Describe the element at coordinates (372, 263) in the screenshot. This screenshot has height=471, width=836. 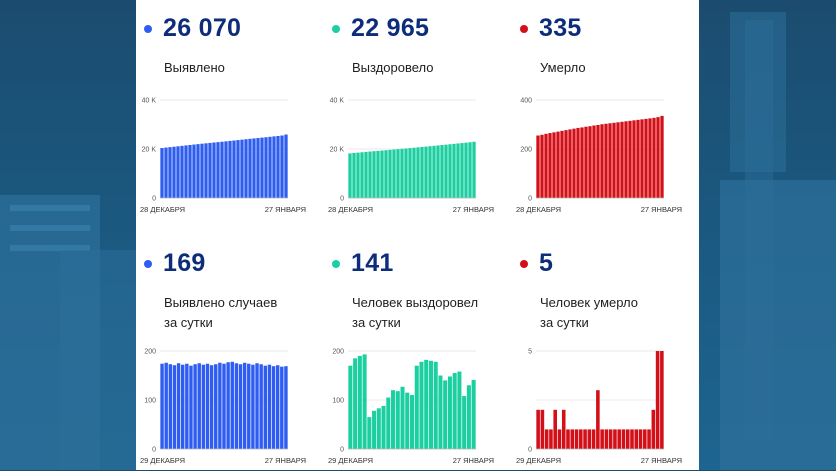
I see `daily-recovered-value: 141` at that location.